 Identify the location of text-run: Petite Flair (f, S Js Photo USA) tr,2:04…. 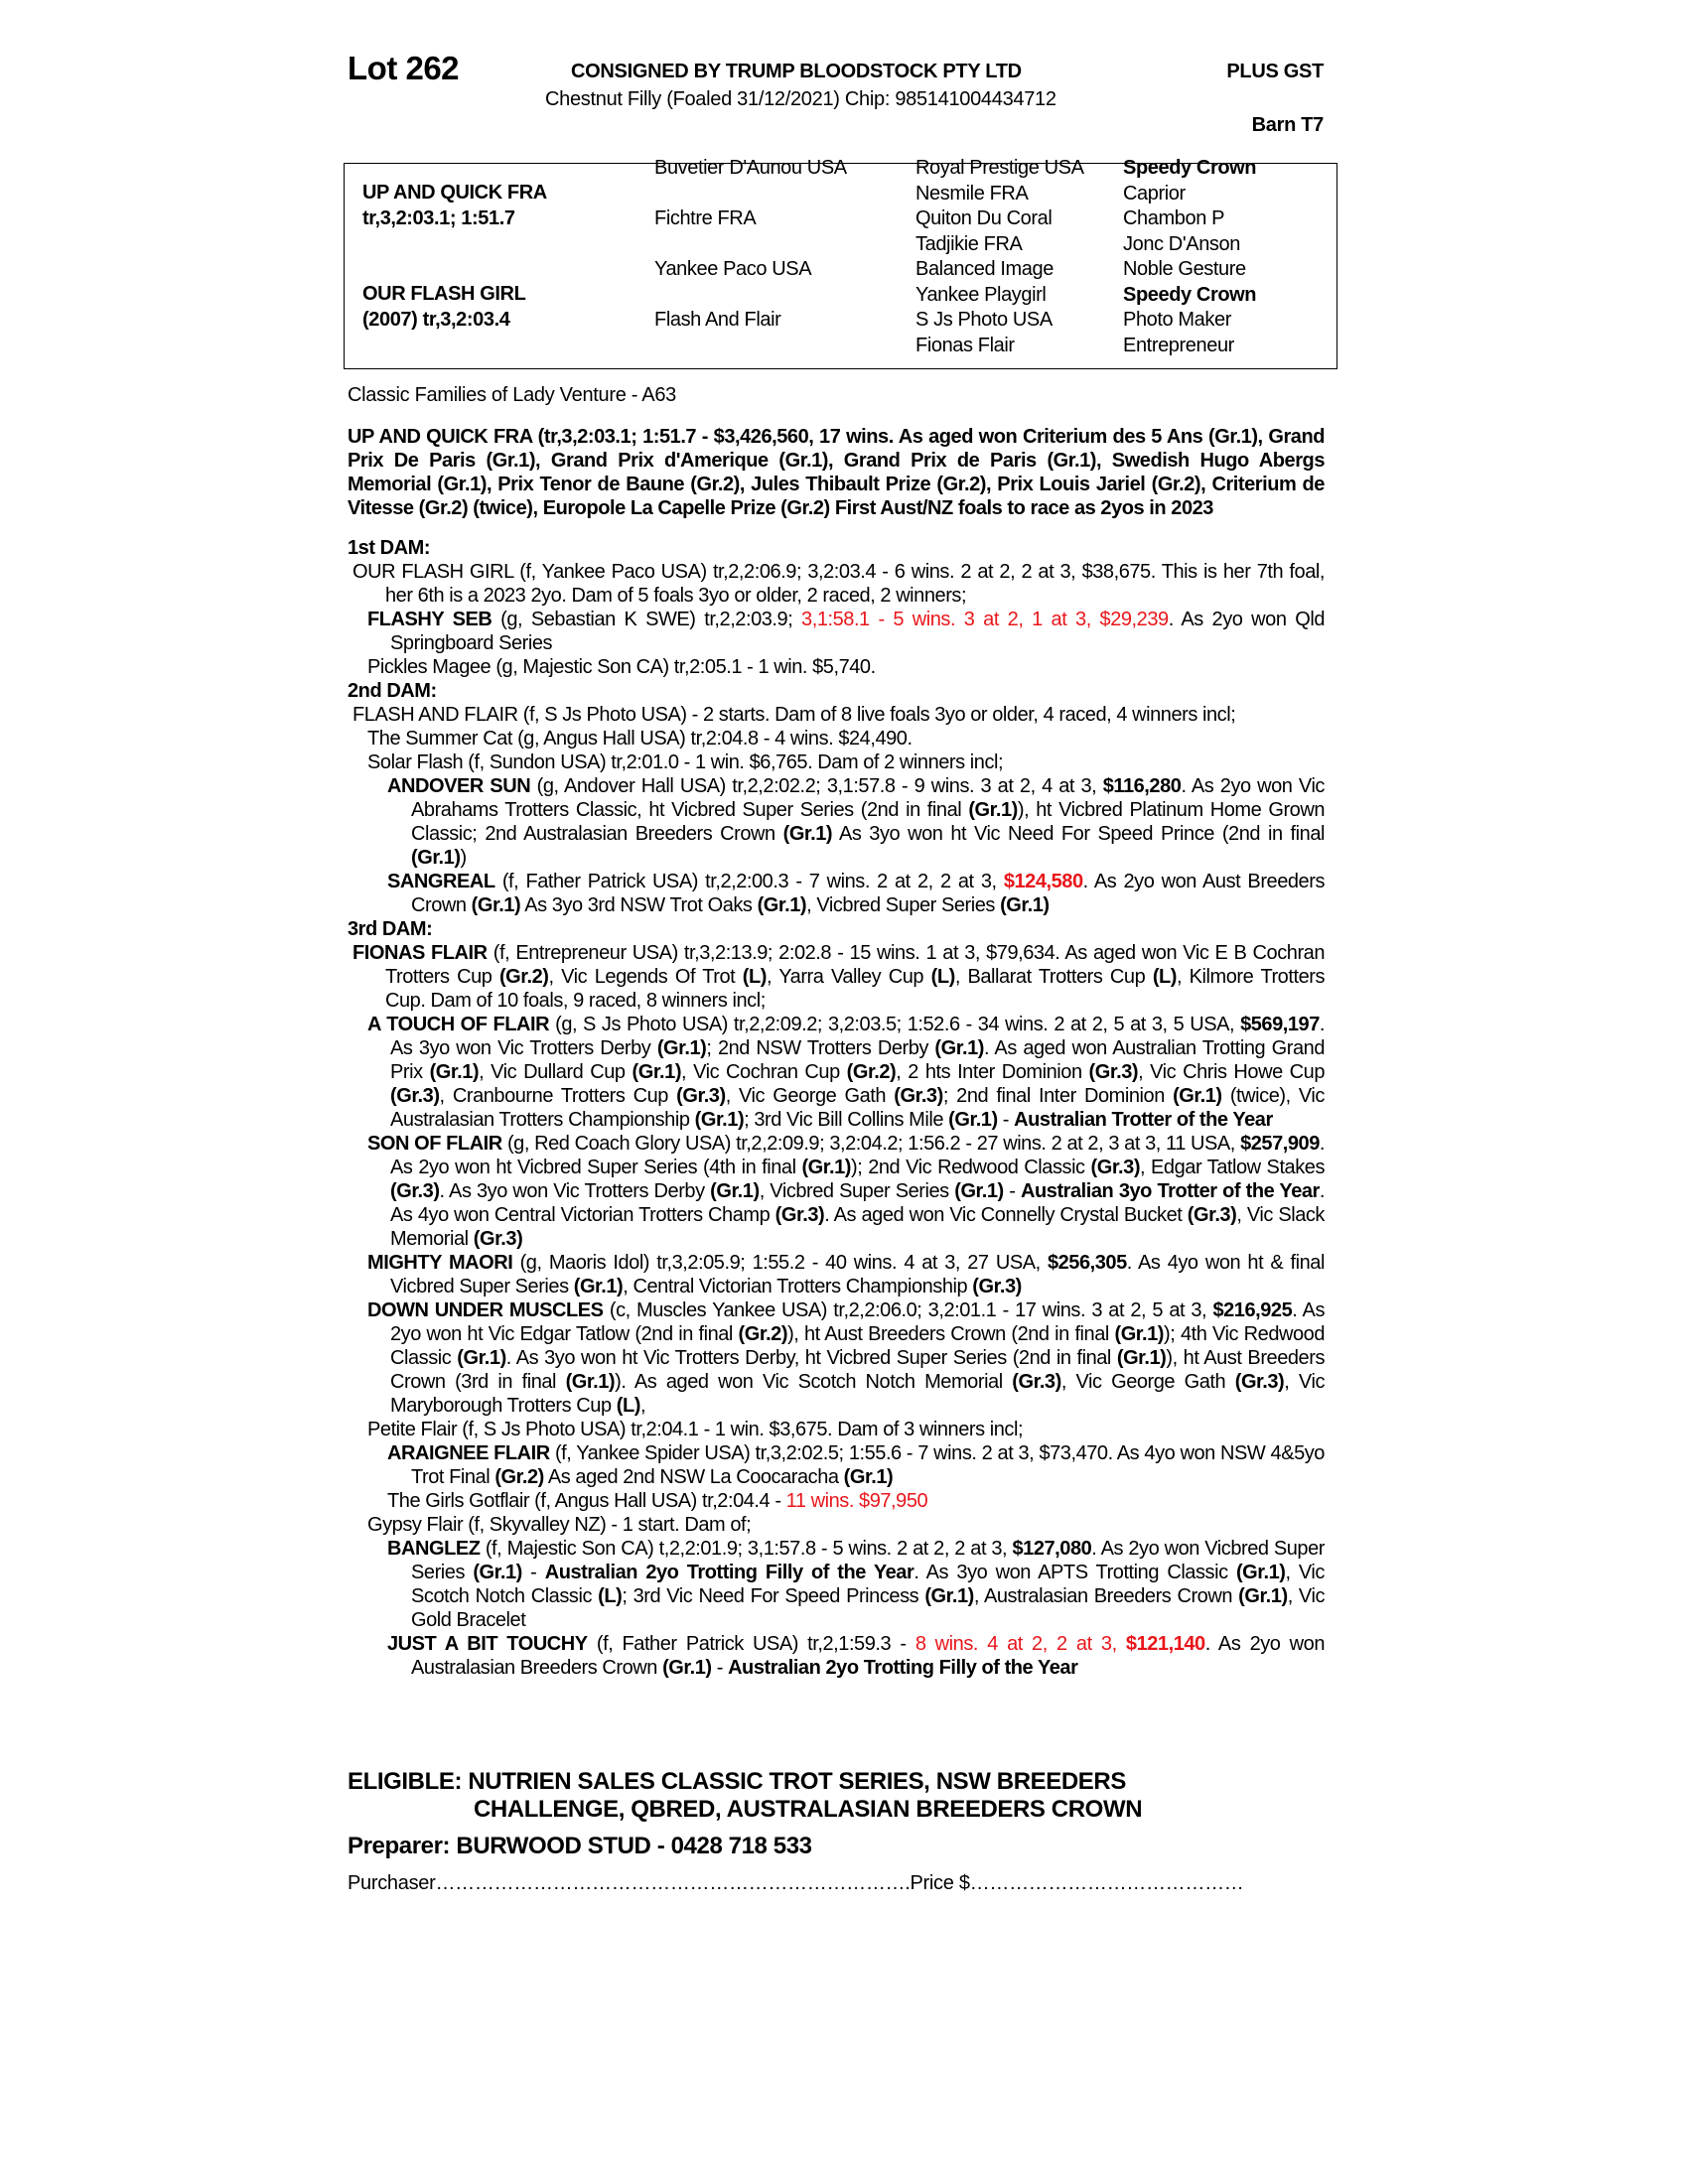
(695, 1429).